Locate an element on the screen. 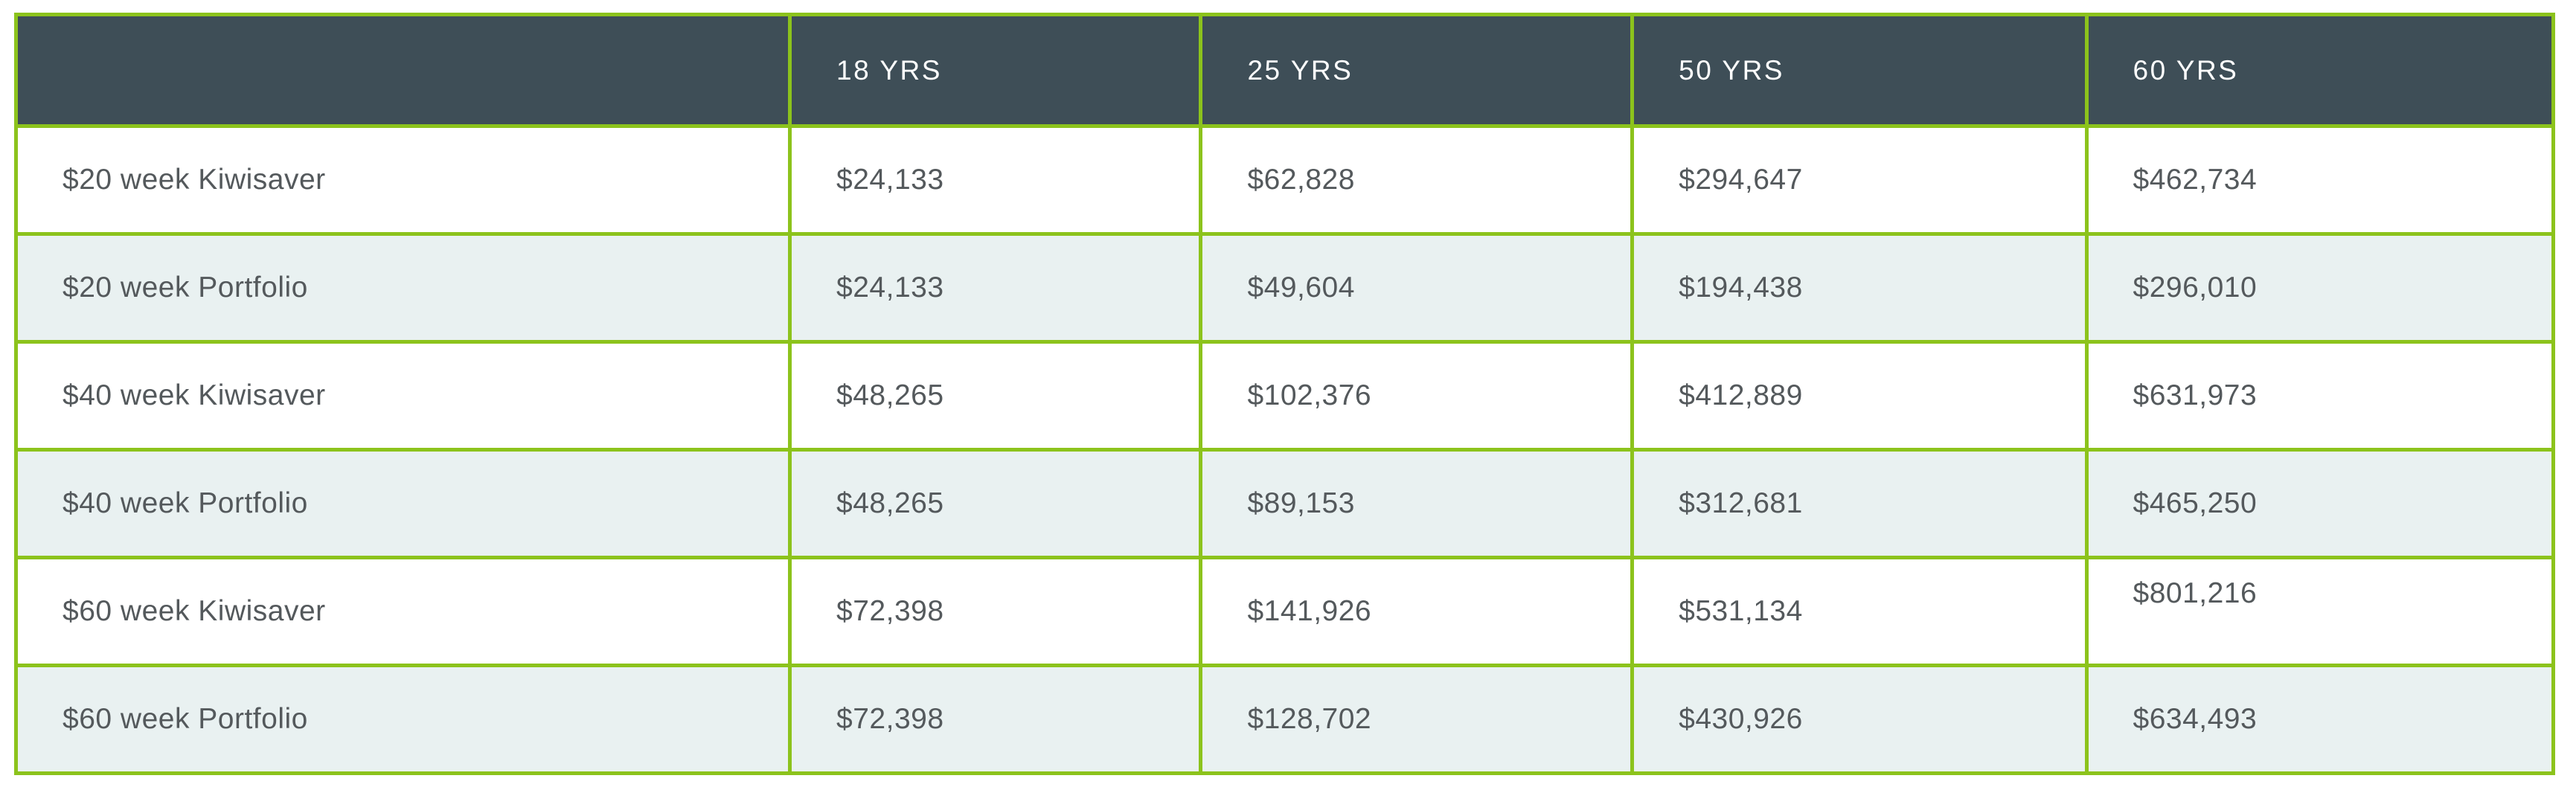 Image resolution: width=2576 pixels, height=790 pixels. value-cell: $412,889 is located at coordinates (1860, 396).